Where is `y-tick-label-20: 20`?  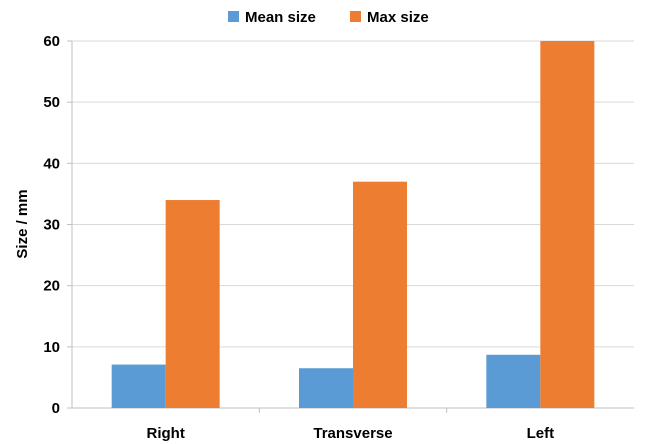 y-tick-label-20: 20 is located at coordinates (51, 286).